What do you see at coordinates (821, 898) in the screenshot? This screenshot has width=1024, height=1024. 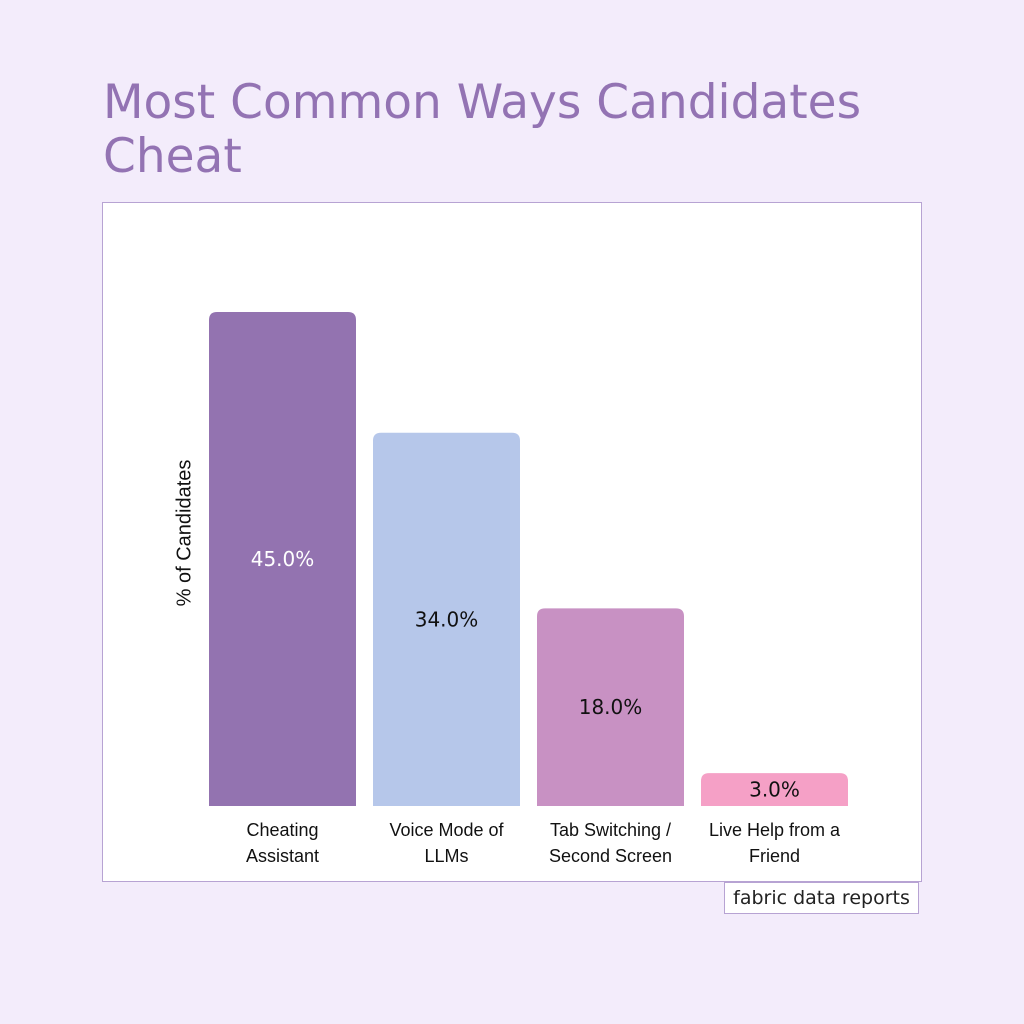 I see `source-credit: fabric data reports` at bounding box center [821, 898].